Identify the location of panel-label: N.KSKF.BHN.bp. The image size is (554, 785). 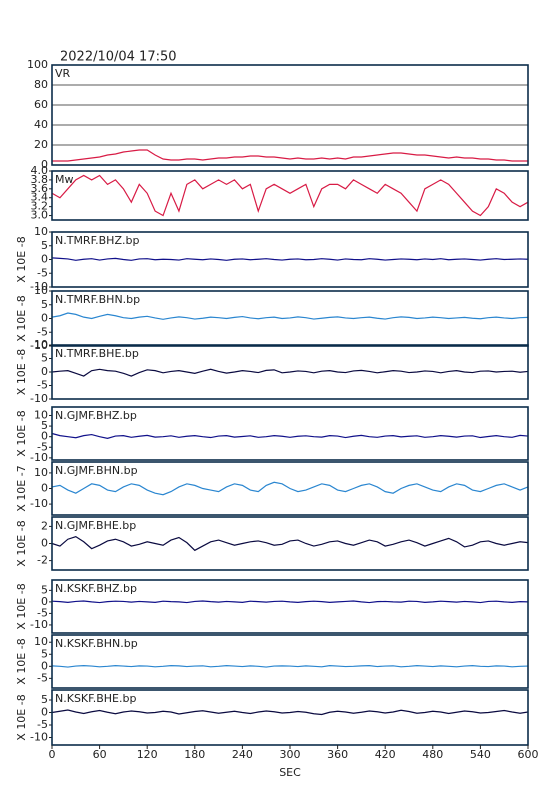
(96, 643).